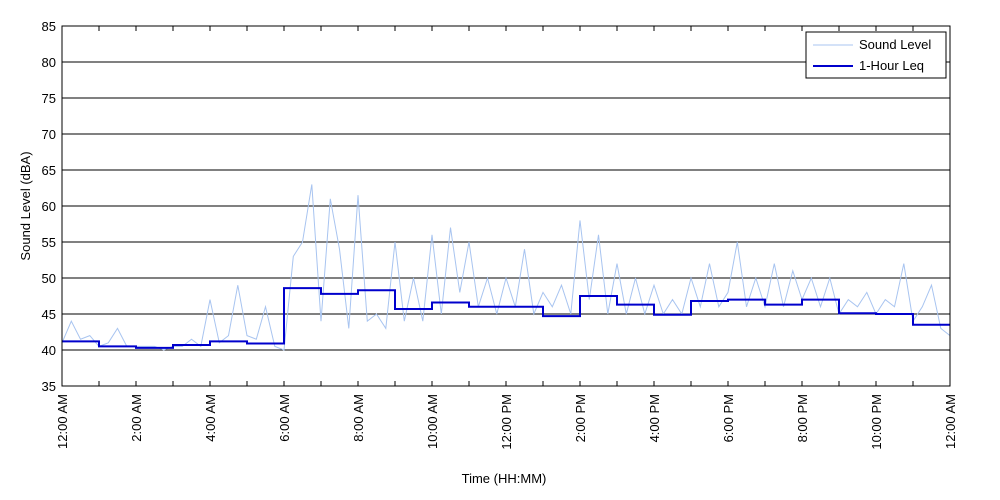  Describe the element at coordinates (432, 421) in the screenshot. I see `x-tick-label: 10:00 AM` at that location.